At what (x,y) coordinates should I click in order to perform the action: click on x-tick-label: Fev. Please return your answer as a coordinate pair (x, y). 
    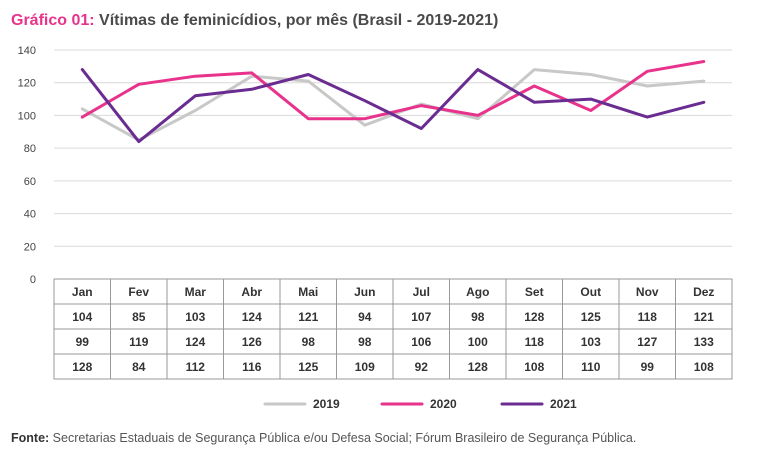
    Looking at the image, I should click on (138, 292).